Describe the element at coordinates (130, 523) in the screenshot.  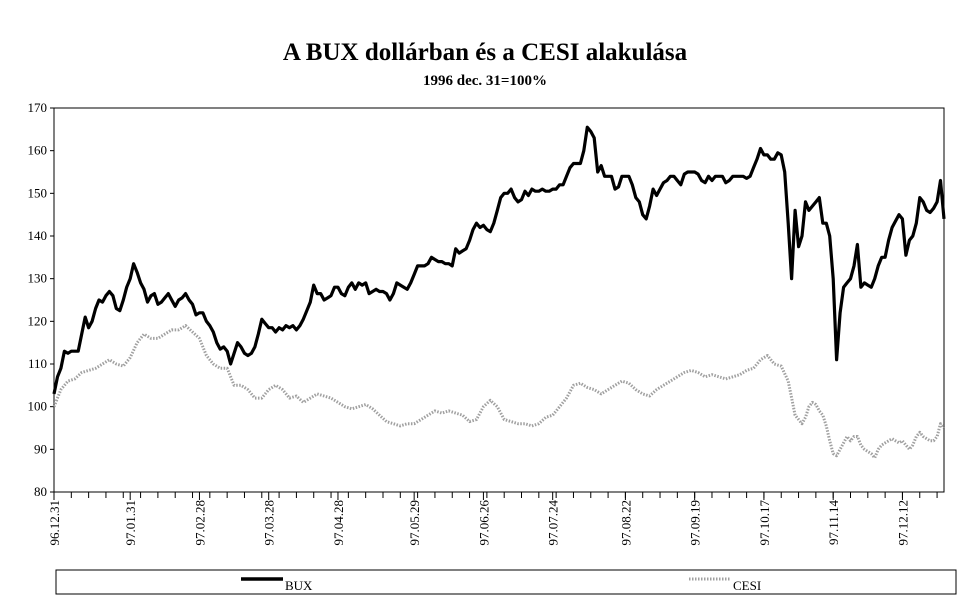
I see `x-tick-label: 97.01.31` at that location.